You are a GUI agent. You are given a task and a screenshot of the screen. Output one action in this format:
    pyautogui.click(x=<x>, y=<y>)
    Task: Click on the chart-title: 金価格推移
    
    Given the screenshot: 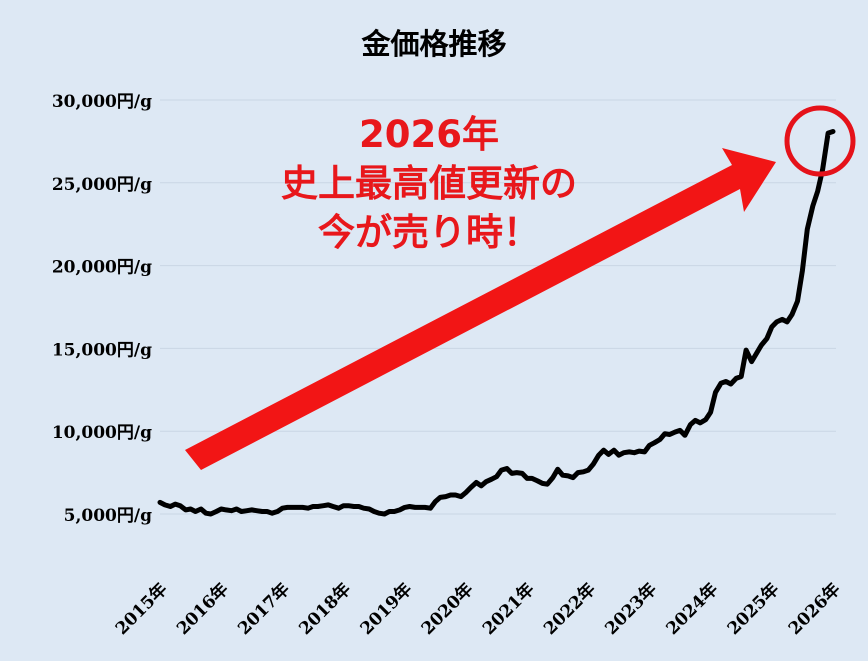 What is the action you would take?
    pyautogui.click(x=433, y=44)
    